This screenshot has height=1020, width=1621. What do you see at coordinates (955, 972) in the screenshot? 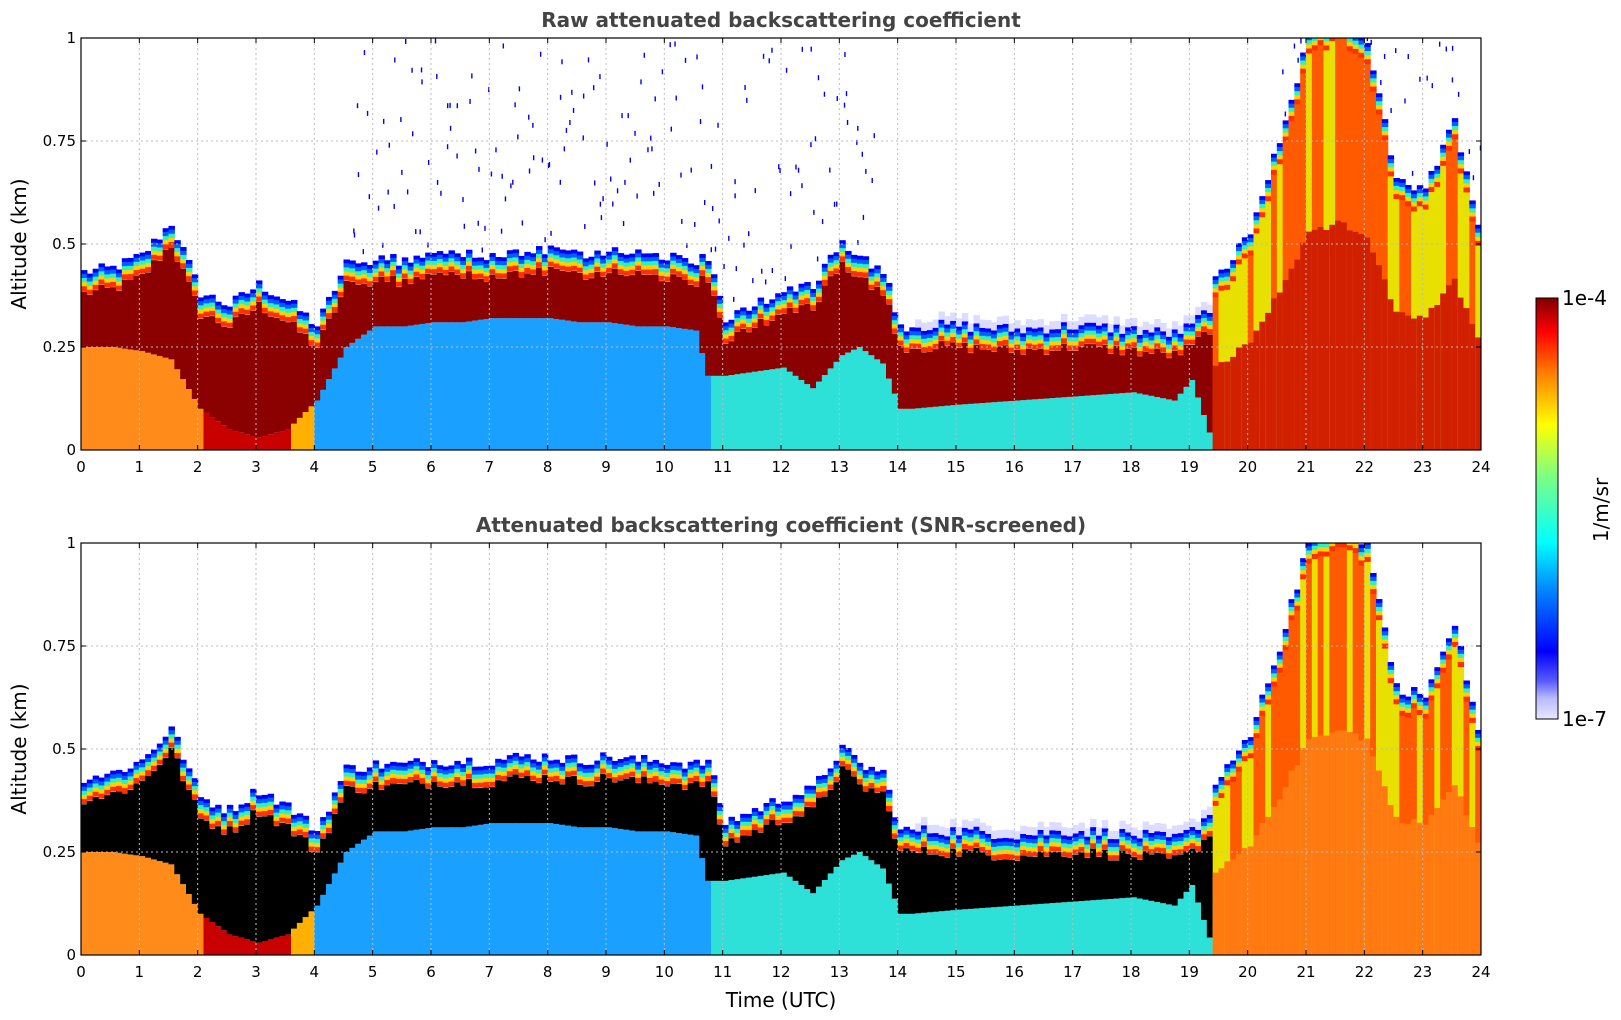
I see `x-tick-label: 15` at bounding box center [955, 972].